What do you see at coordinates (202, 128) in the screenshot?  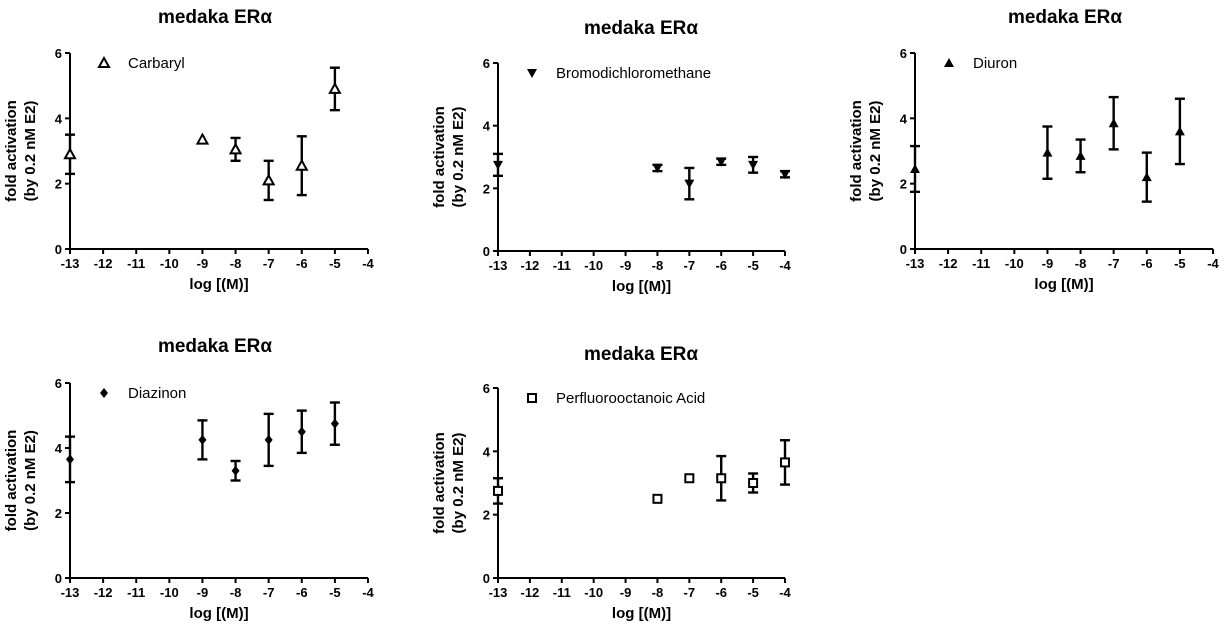 I see `series-carbaryl: Carbaryl` at bounding box center [202, 128].